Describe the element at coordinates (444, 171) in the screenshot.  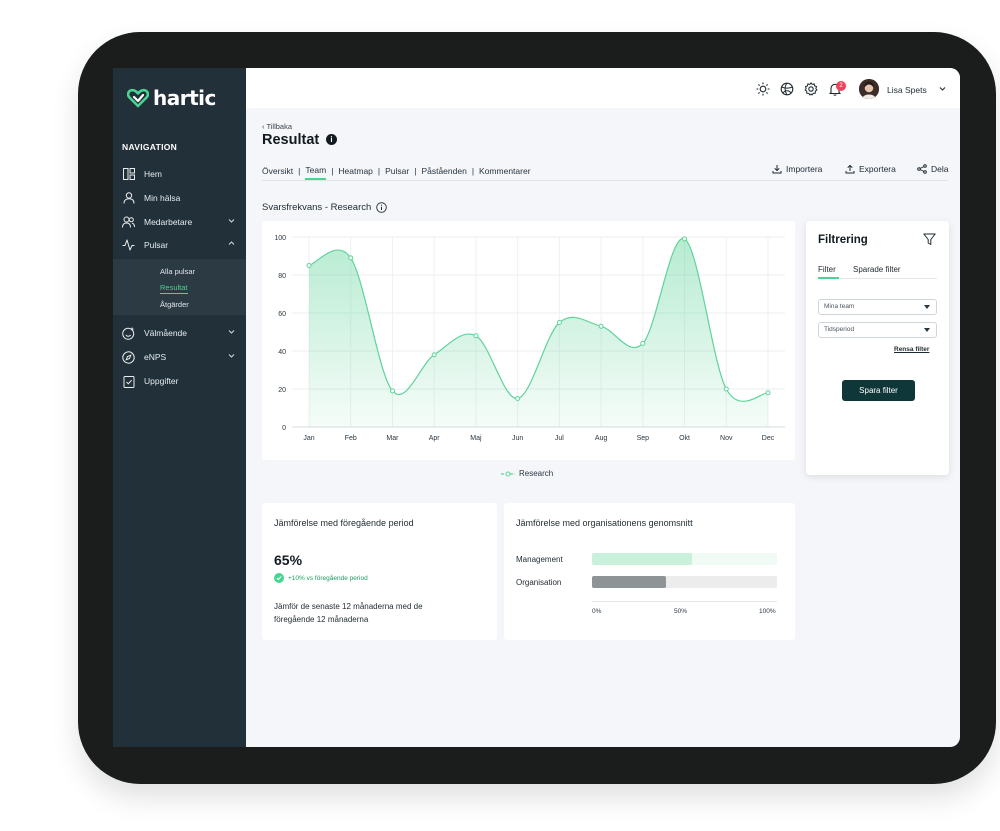
I see `tab-pastaenden: Påståenden` at that location.